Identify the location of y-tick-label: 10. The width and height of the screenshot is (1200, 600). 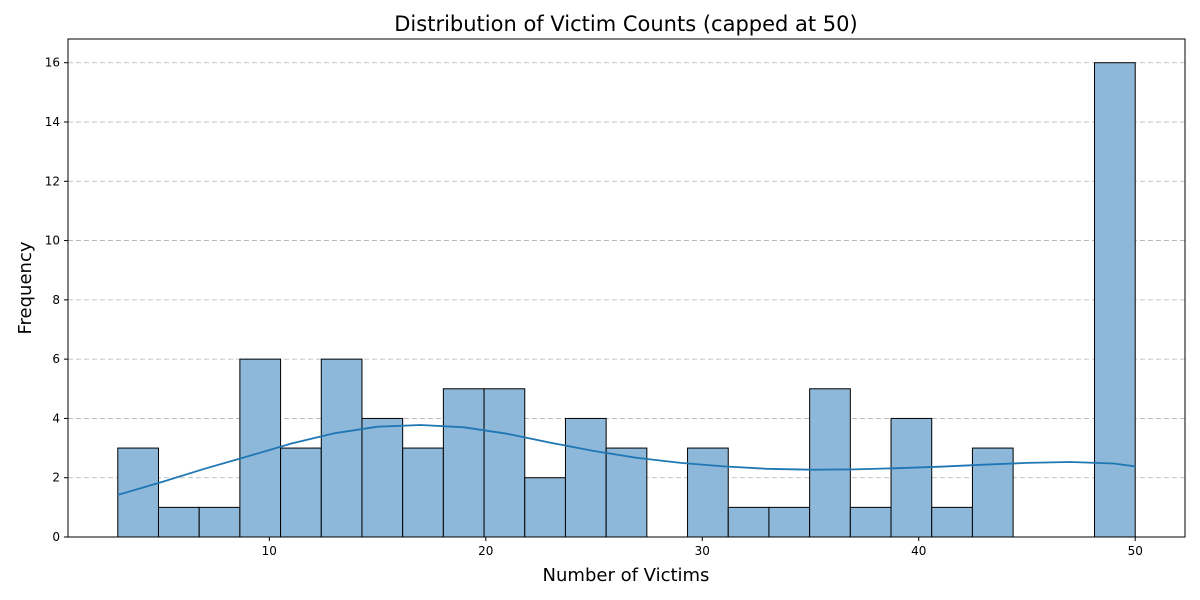
(52, 241).